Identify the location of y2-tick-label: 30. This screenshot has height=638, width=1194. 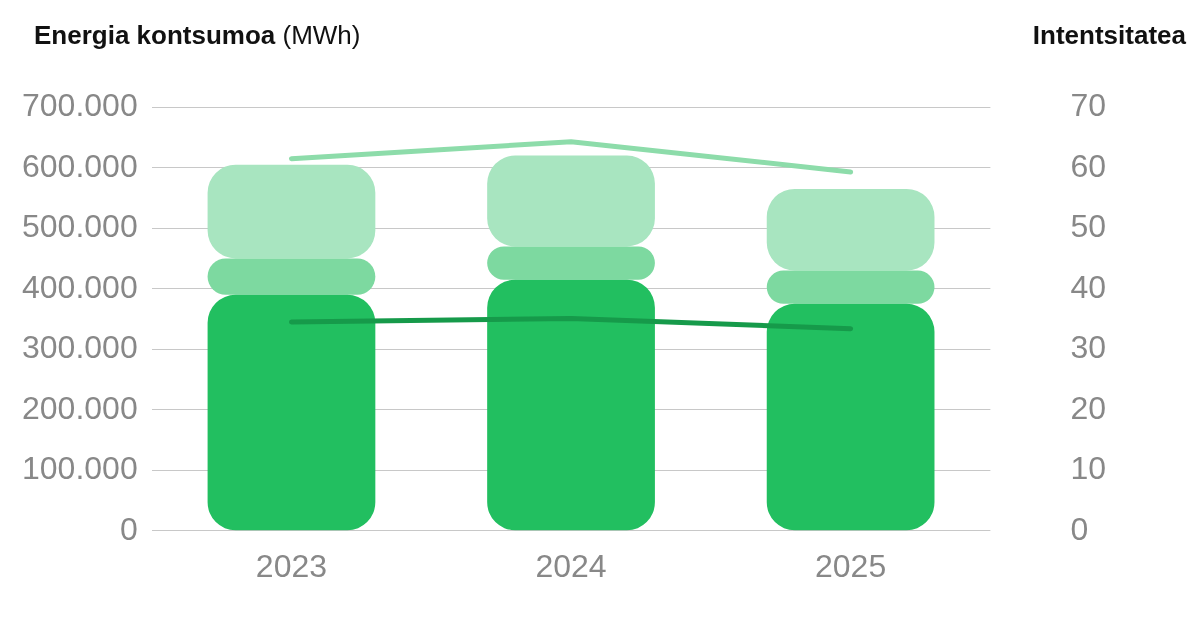
(1088, 347).